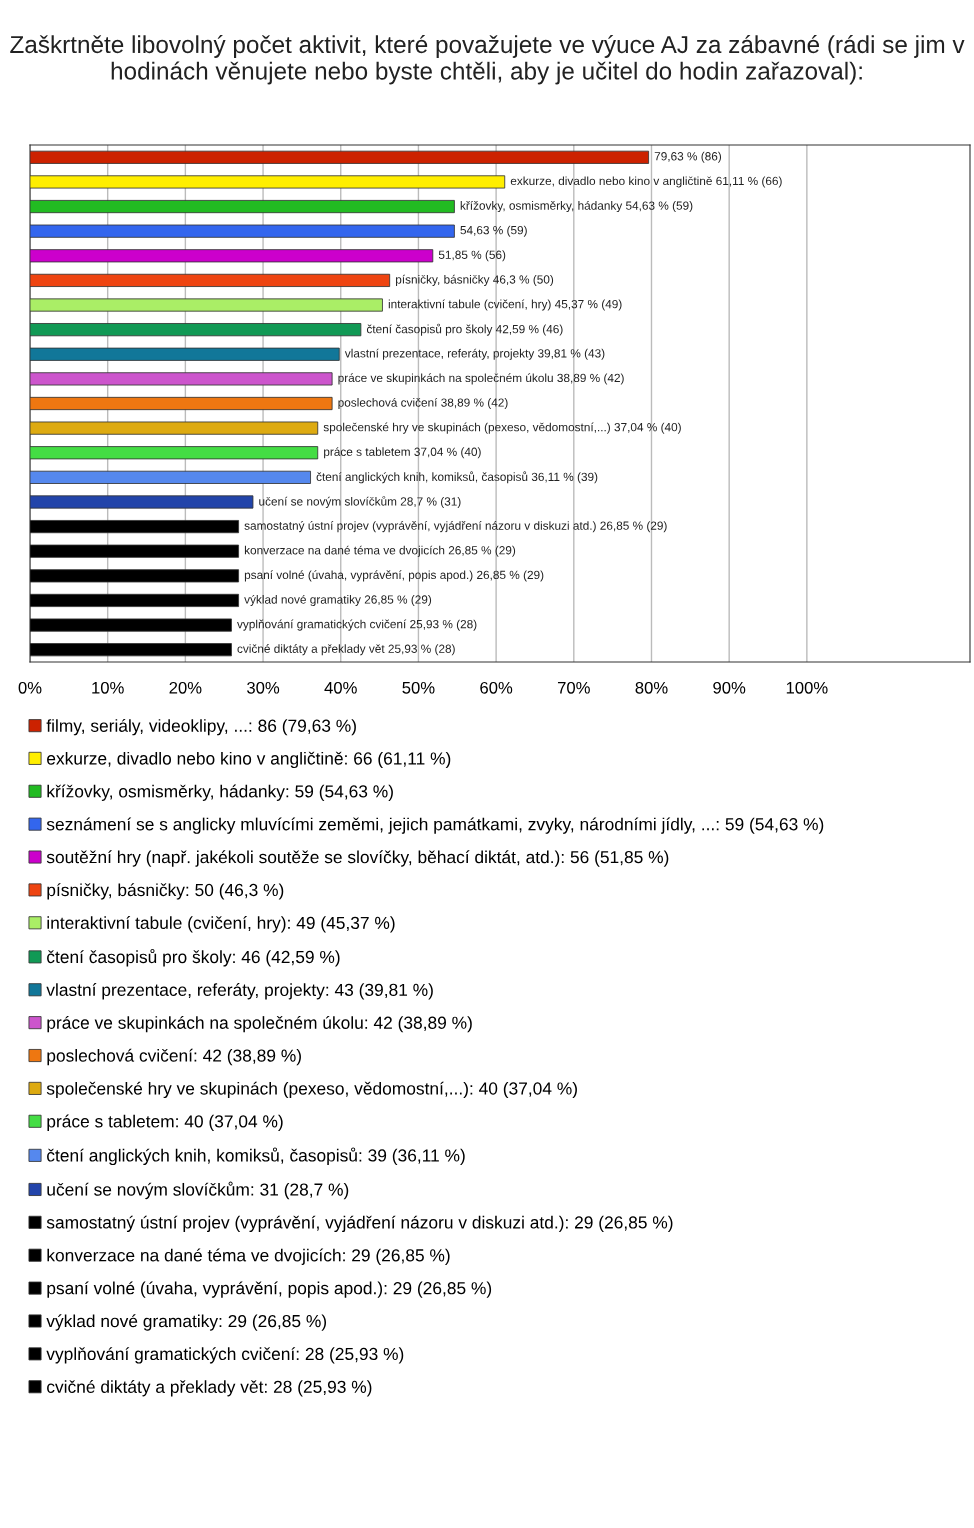 This screenshot has width=974, height=1528. Describe the element at coordinates (423, 403) in the screenshot. I see `data-label: poslechová cvičení 38,89 % (42)` at that location.